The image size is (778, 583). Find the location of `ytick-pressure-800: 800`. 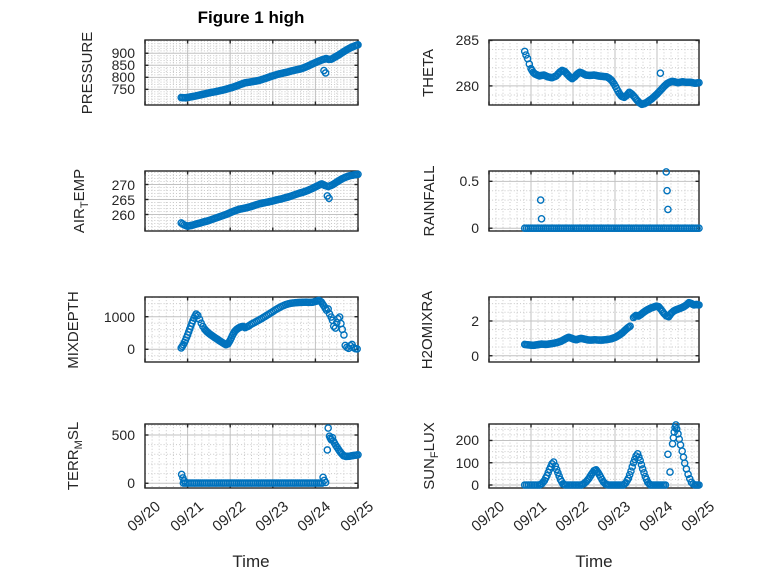

ytick-pressure-800: 800 is located at coordinates (123, 77).